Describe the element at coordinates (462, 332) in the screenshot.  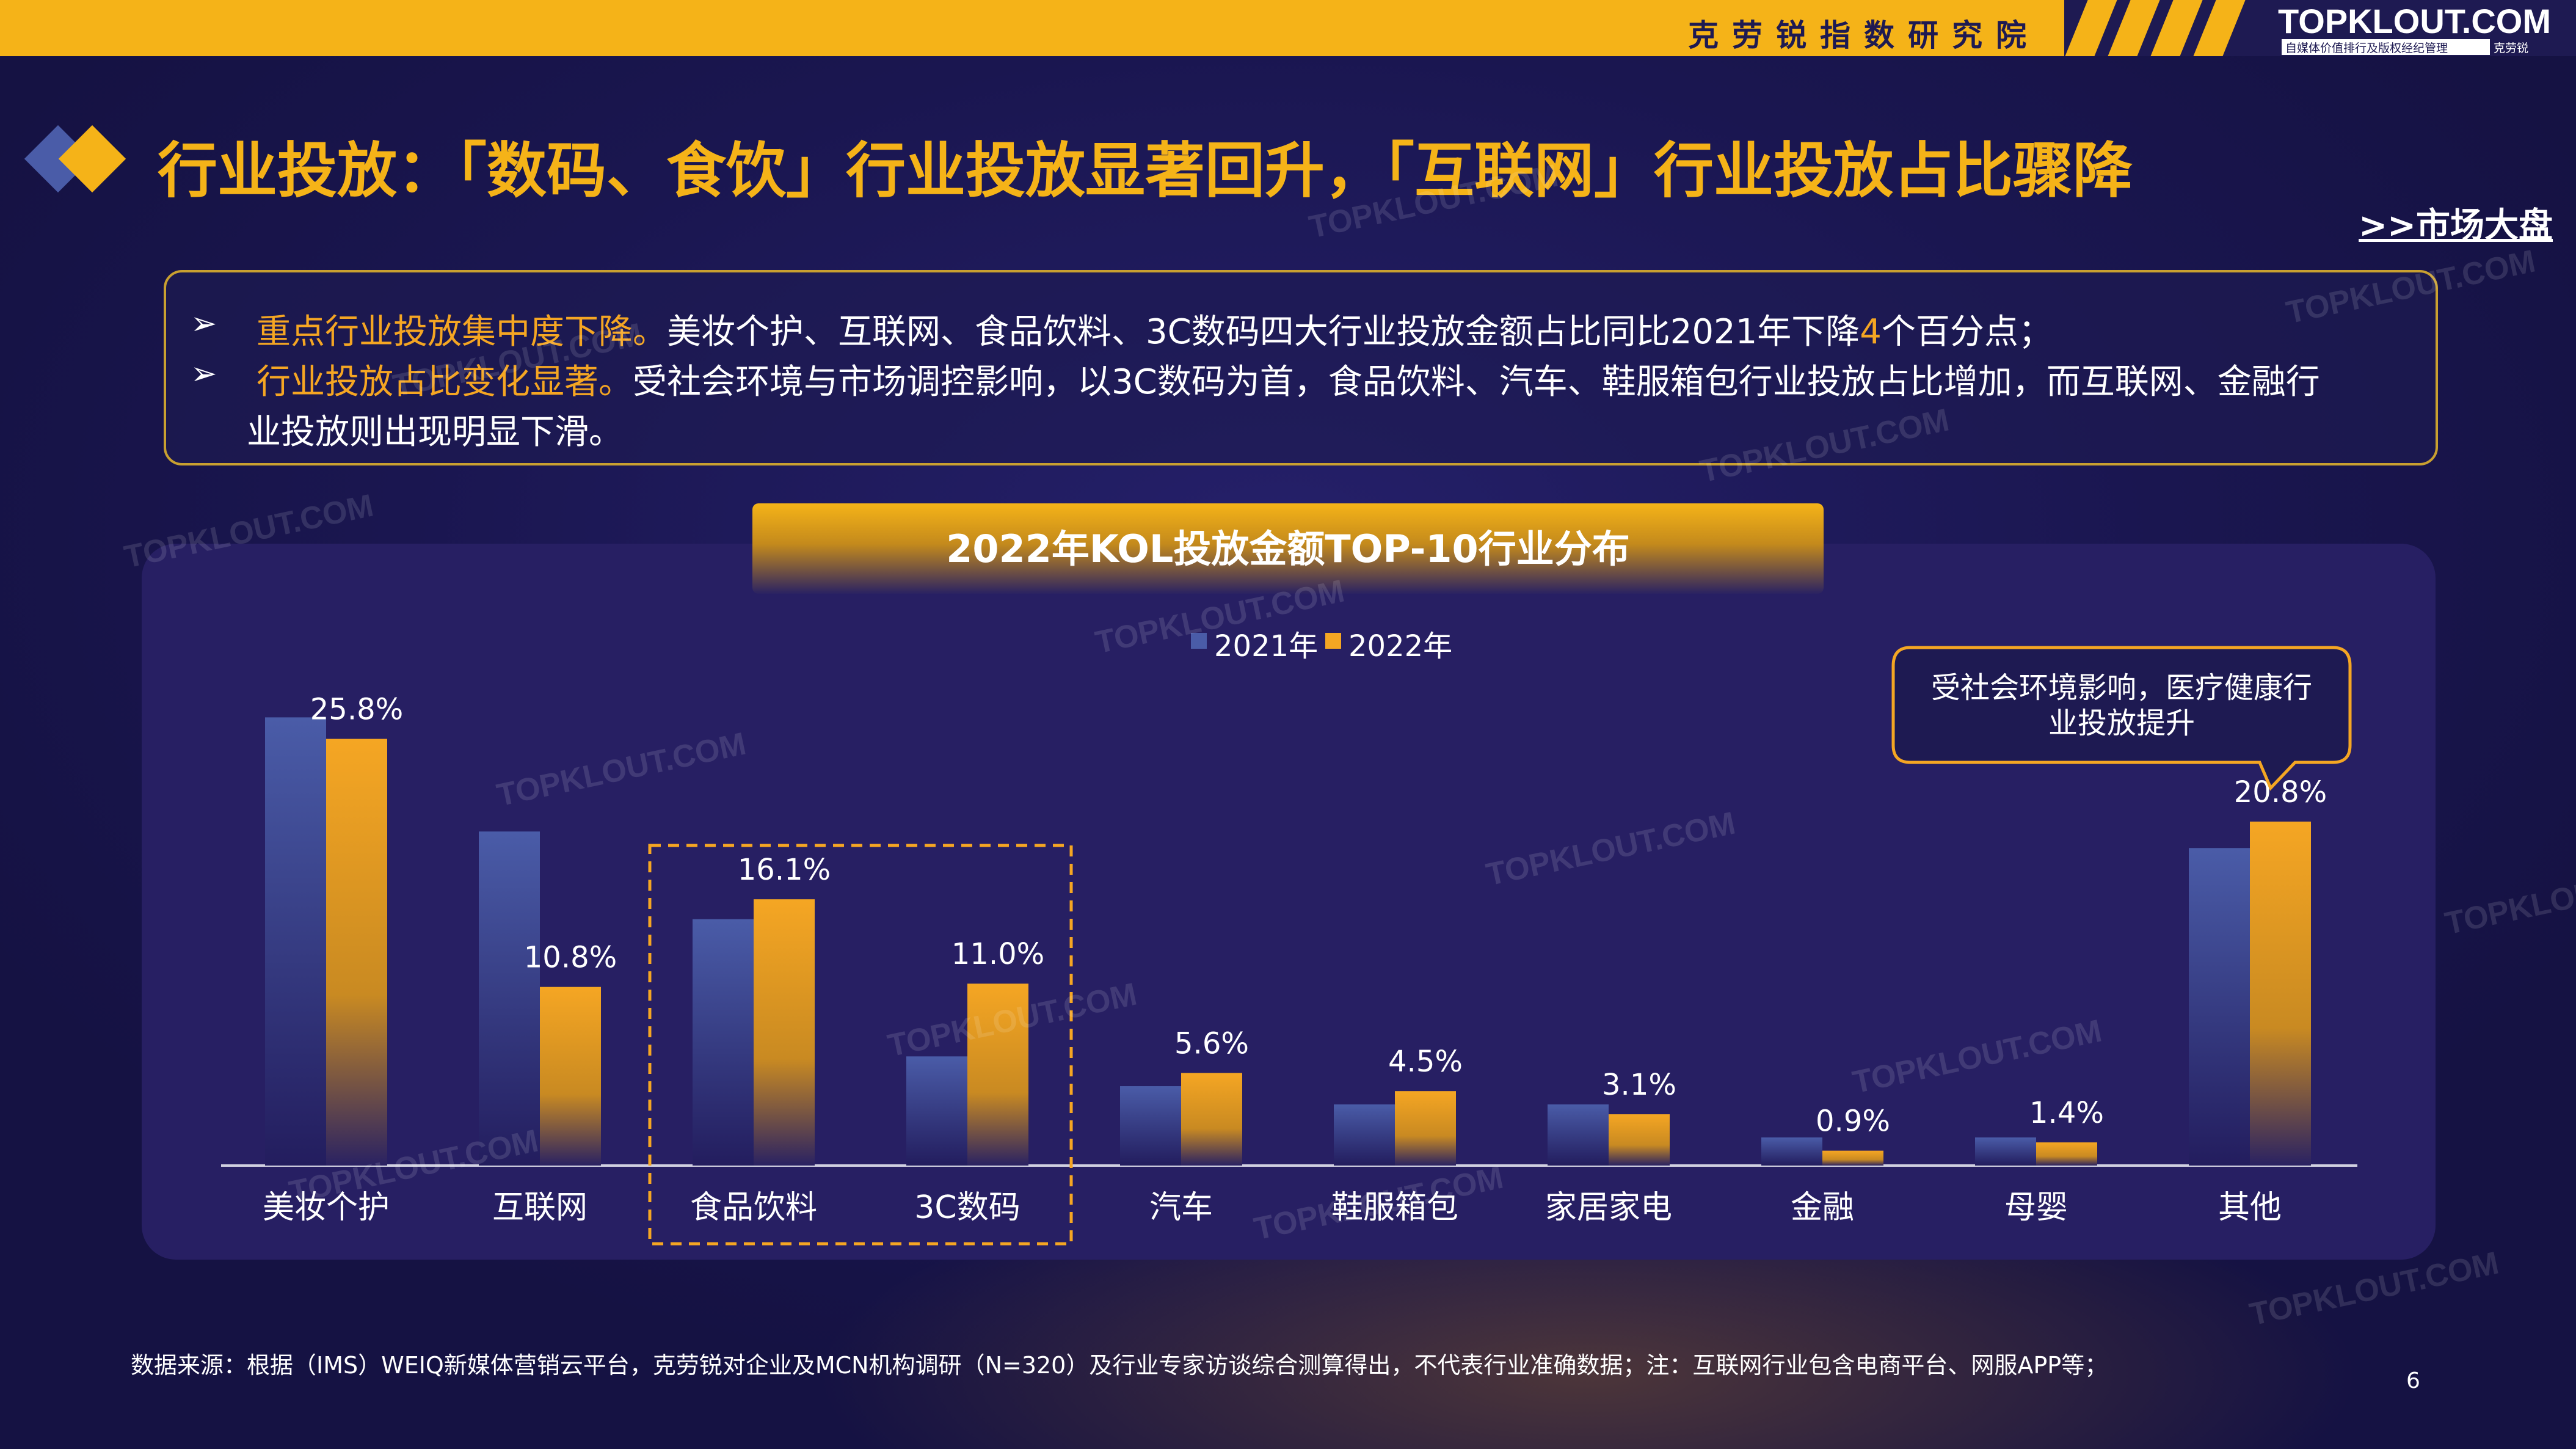
I see `summary-highlight: 重点行业投放集中度下降。` at that location.